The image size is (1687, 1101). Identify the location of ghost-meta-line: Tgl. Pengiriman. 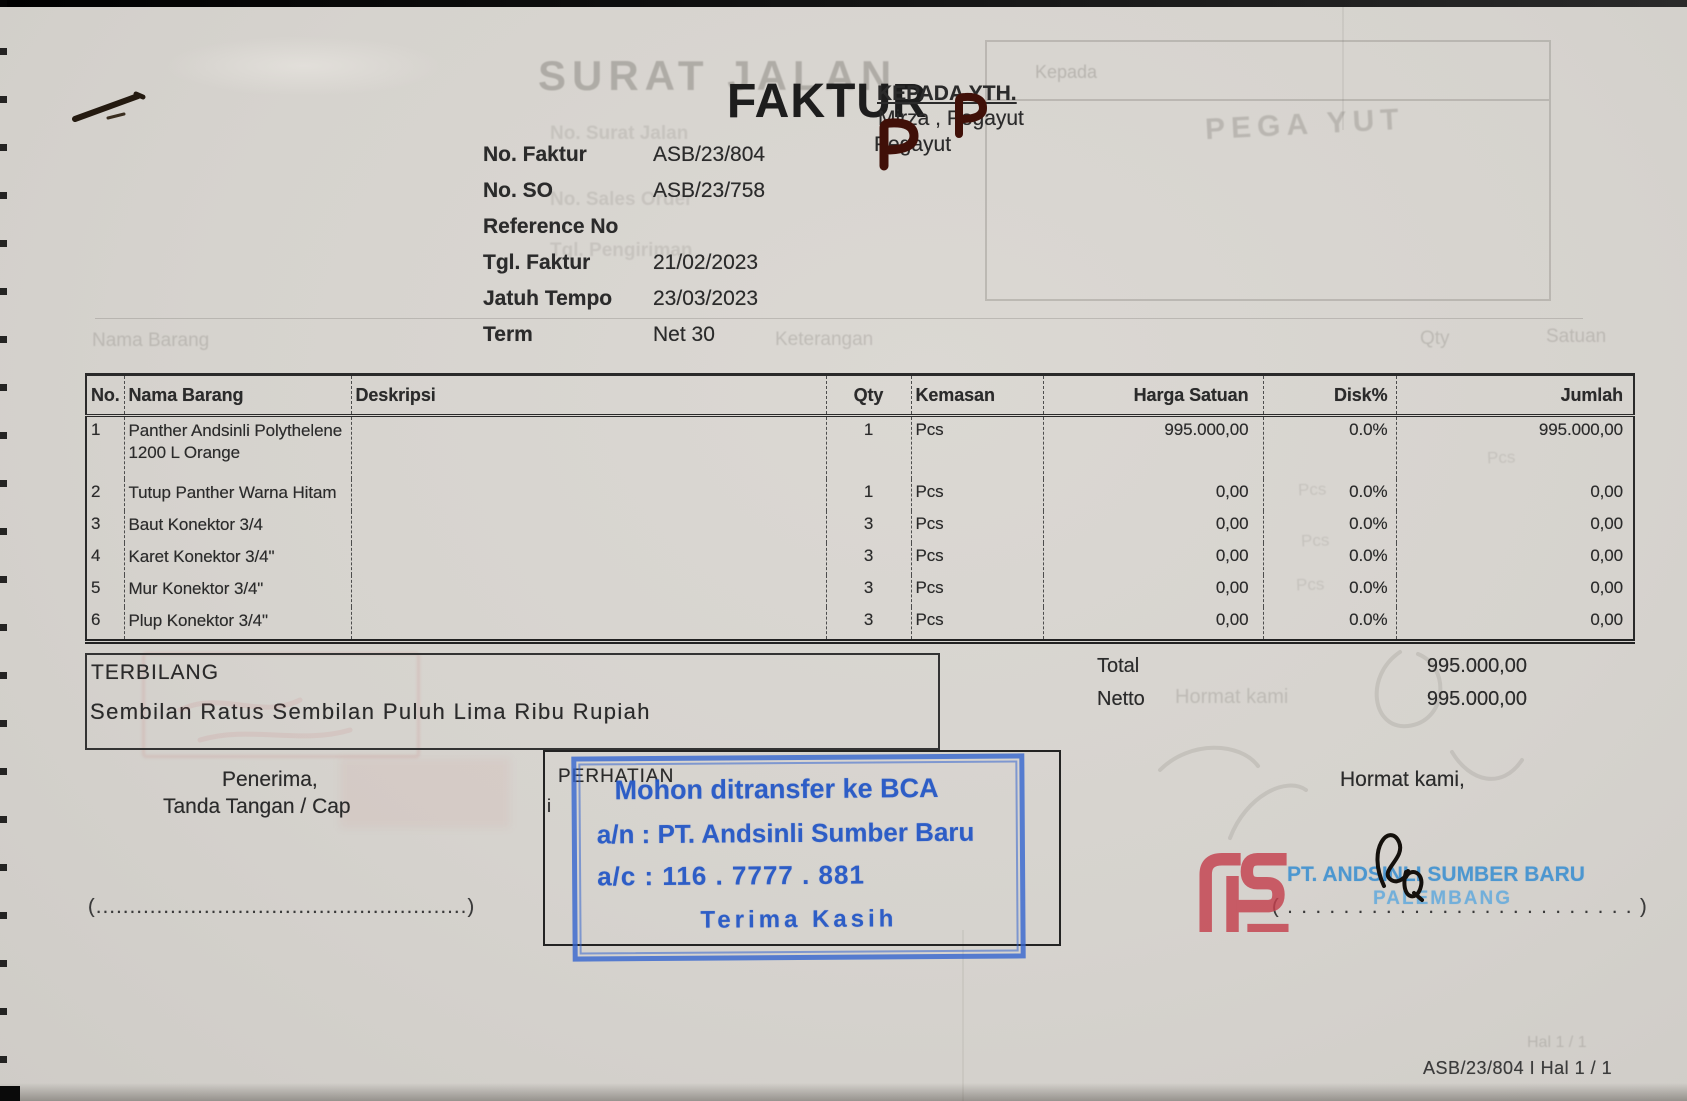
(621, 250).